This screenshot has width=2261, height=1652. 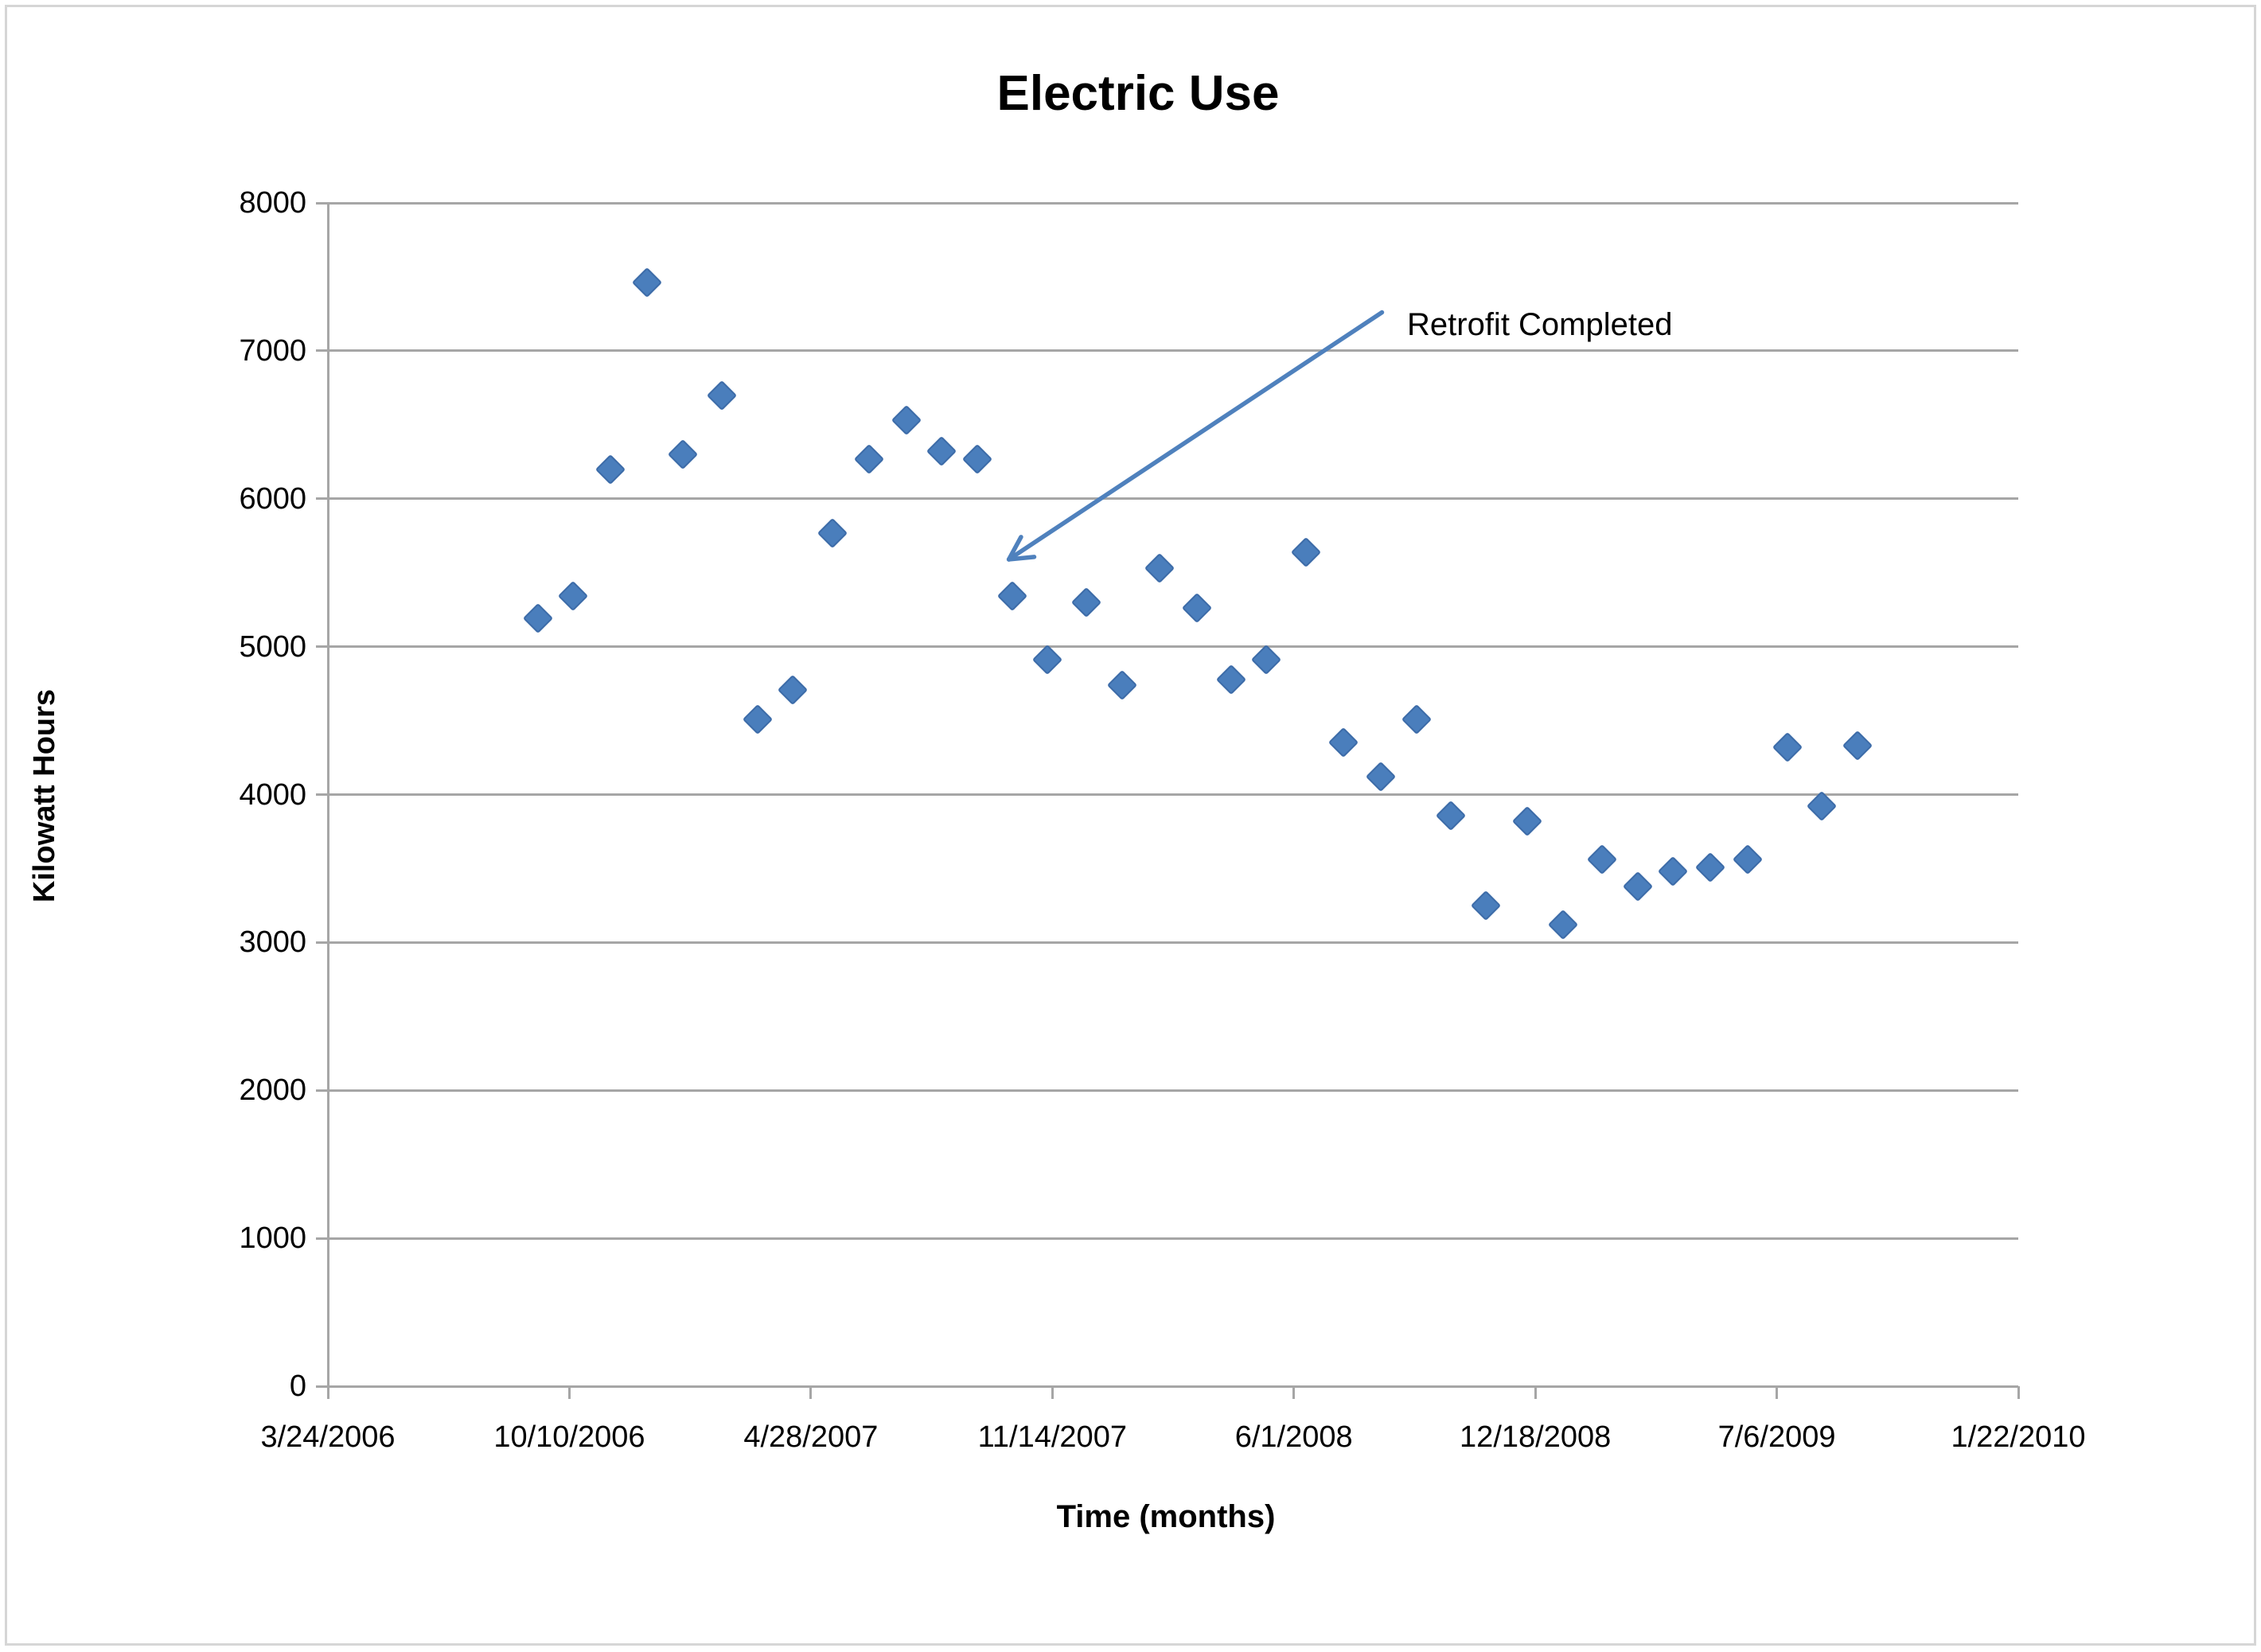 What do you see at coordinates (328, 1437) in the screenshot?
I see `x-tick-label: 3/24/2006` at bounding box center [328, 1437].